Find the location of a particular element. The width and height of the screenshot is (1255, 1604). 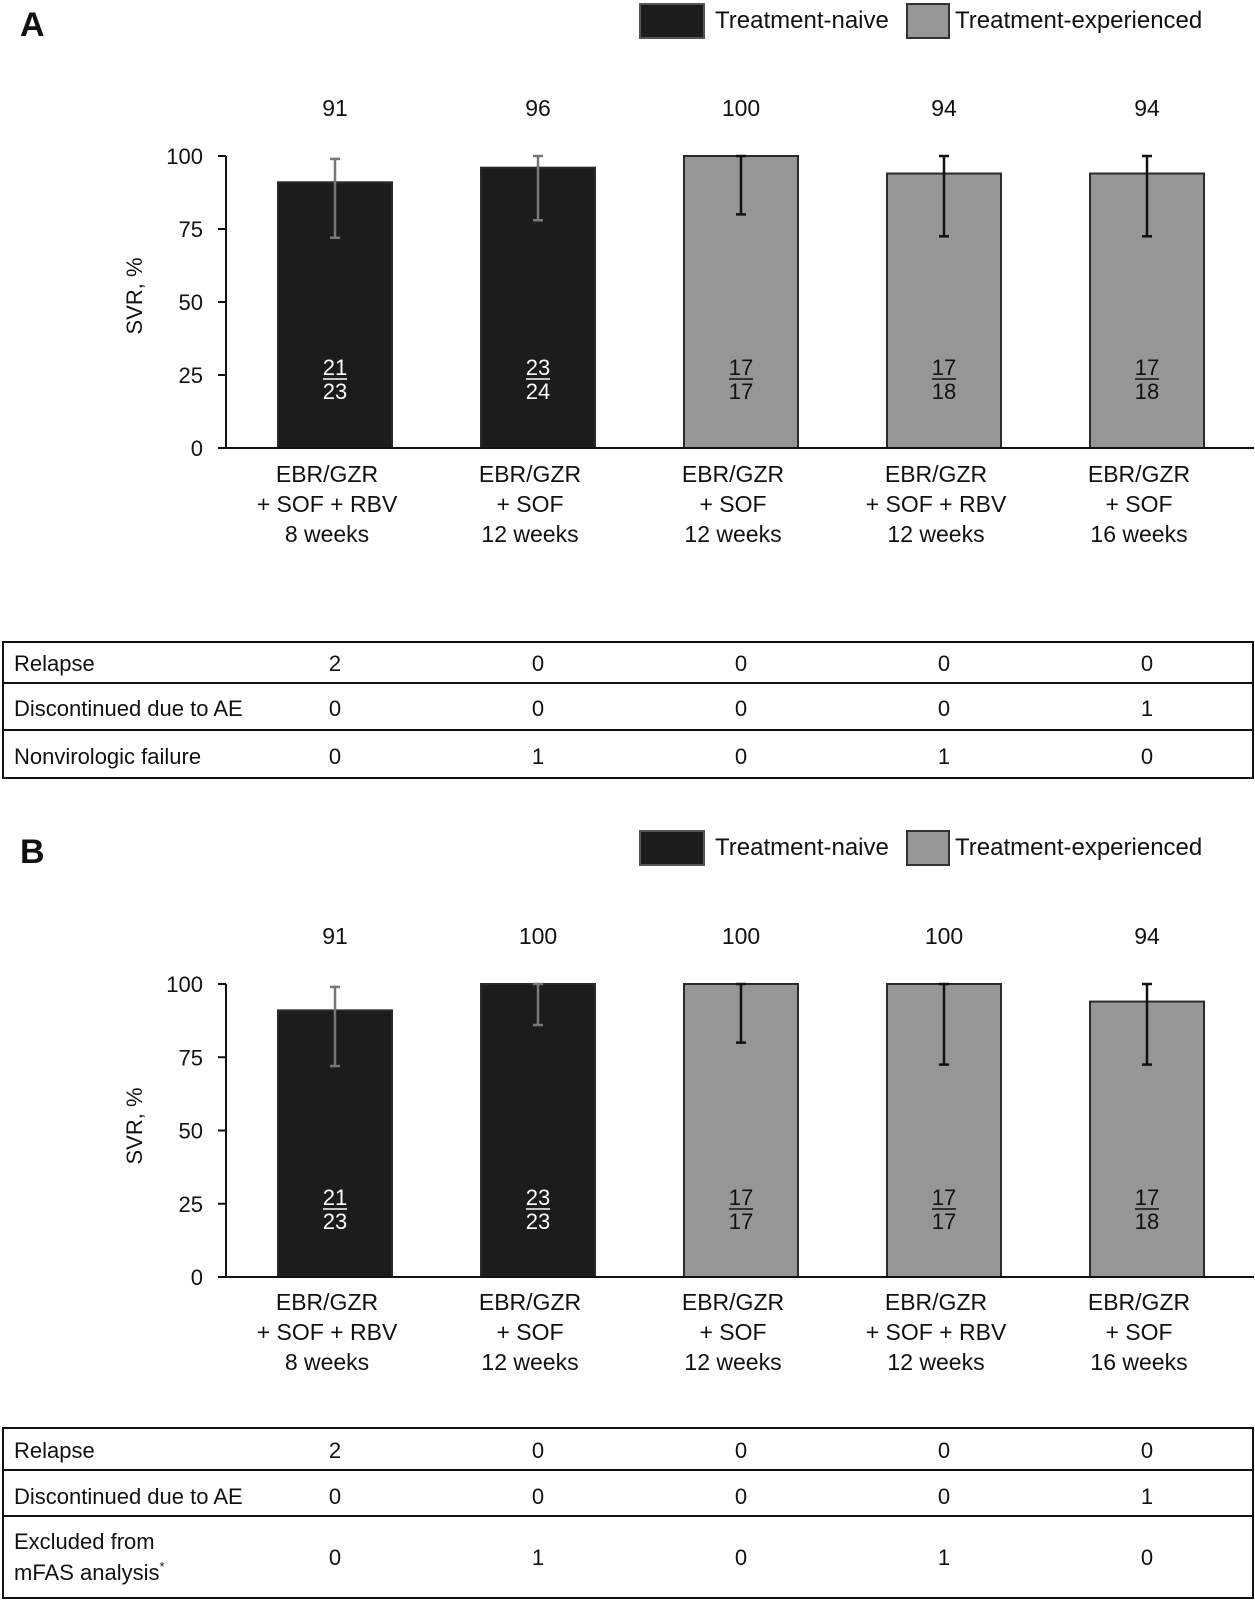

legend-b-experienced-label: Treatment-experienced is located at coordinates (1078, 847).